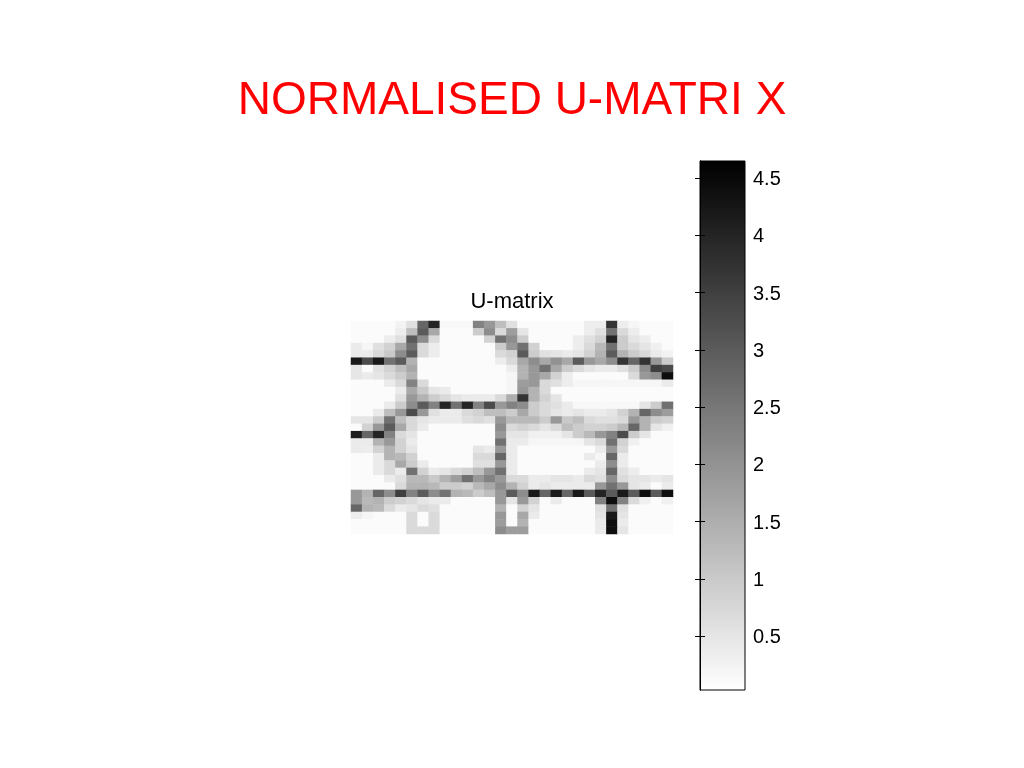 This screenshot has height=768, width=1024. What do you see at coordinates (767, 178) in the screenshot?
I see `color-bar-label: 4.5` at bounding box center [767, 178].